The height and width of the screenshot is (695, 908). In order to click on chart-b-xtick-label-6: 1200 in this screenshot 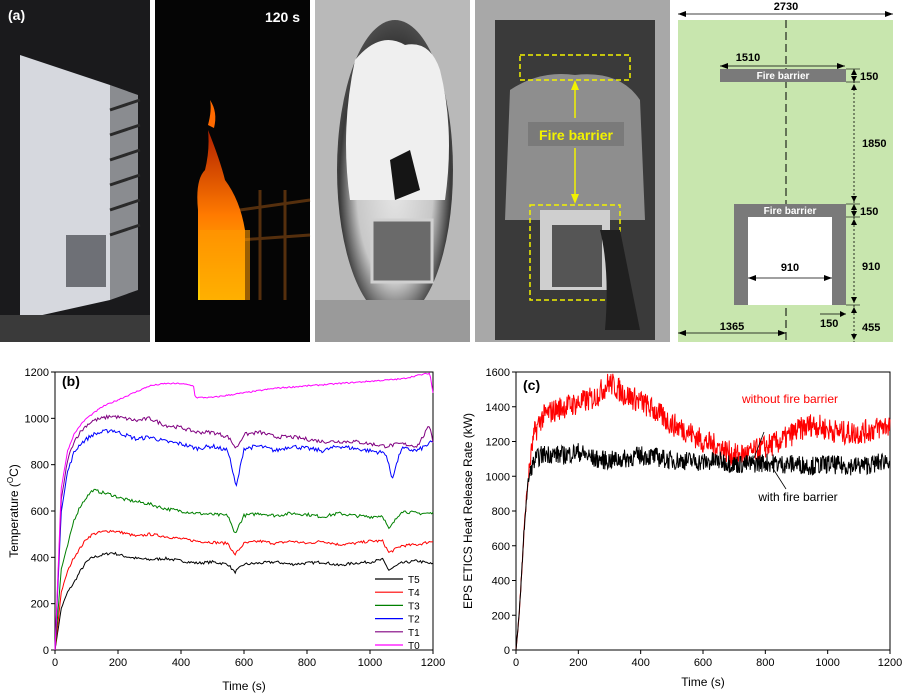, I will do `click(433, 663)`.